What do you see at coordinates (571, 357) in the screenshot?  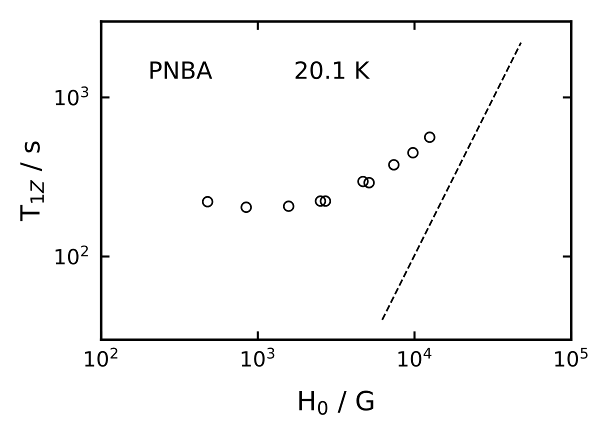 I see `x-tick-label: 10$^{5}$` at bounding box center [571, 357].